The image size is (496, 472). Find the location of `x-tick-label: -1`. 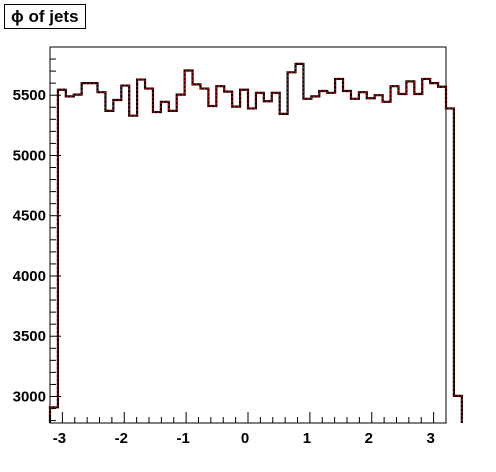

x-tick-label: -1 is located at coordinates (182, 438).